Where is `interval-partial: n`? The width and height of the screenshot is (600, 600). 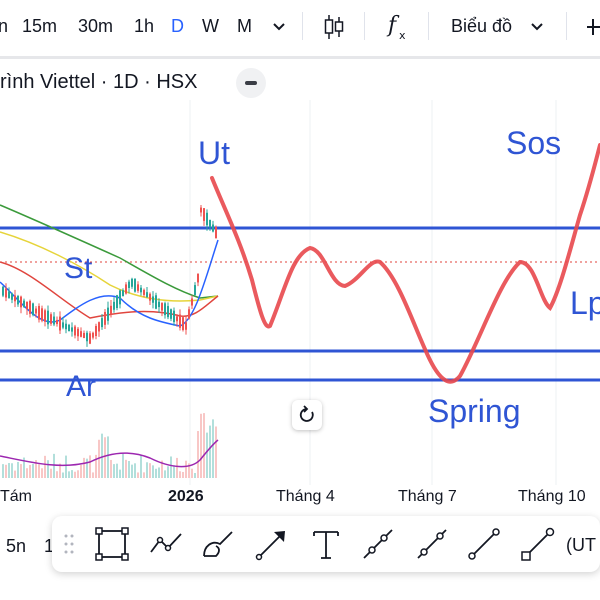
interval-partial: n is located at coordinates (4, 26).